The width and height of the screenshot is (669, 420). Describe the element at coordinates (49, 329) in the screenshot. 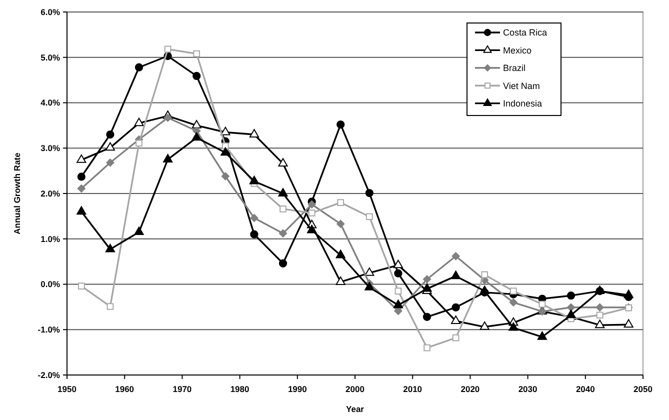

I see `y-tick-label: -1.0%` at that location.